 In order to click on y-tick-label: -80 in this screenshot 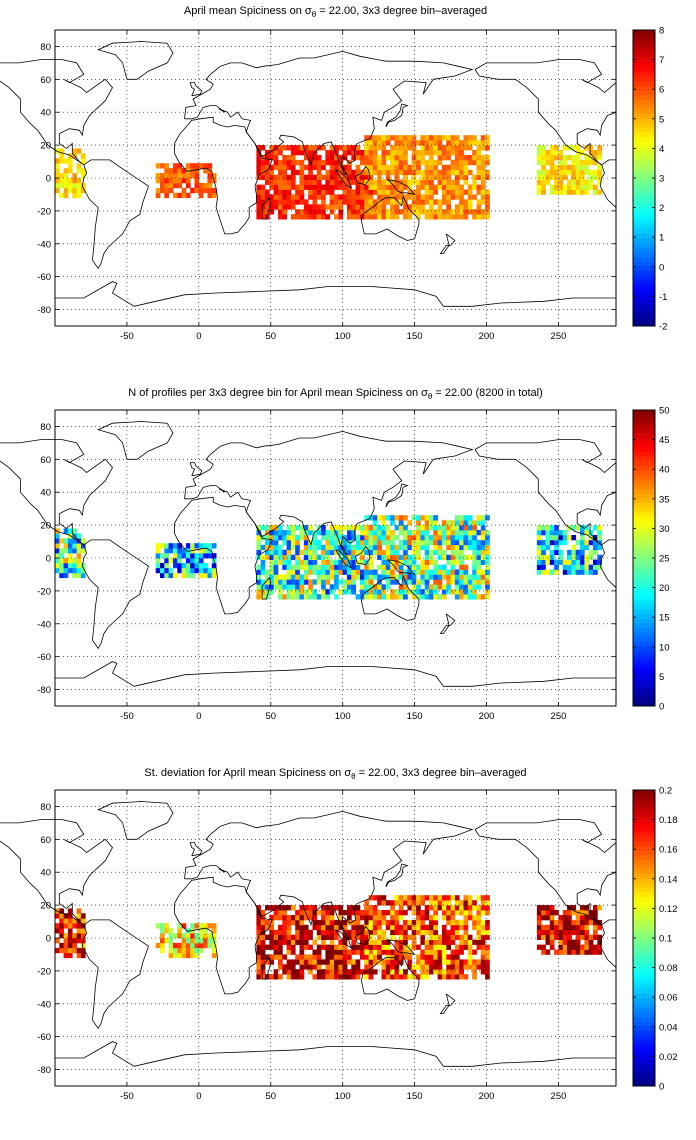, I will do `click(44, 690)`.